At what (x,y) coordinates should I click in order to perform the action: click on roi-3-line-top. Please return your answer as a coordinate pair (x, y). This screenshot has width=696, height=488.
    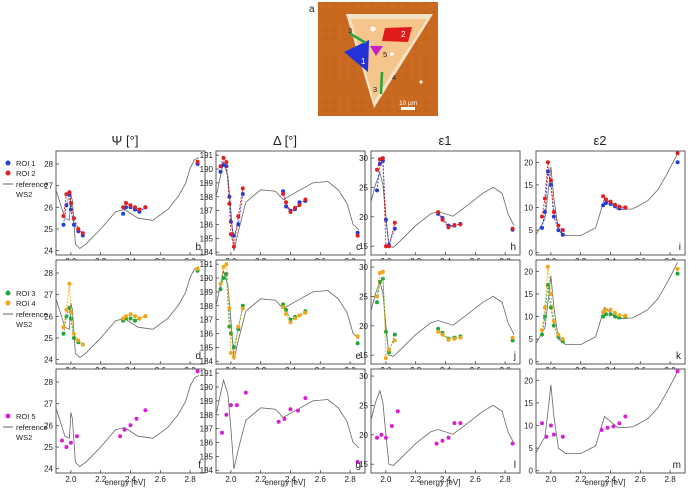
    Looking at the image, I should click on (357, 38).